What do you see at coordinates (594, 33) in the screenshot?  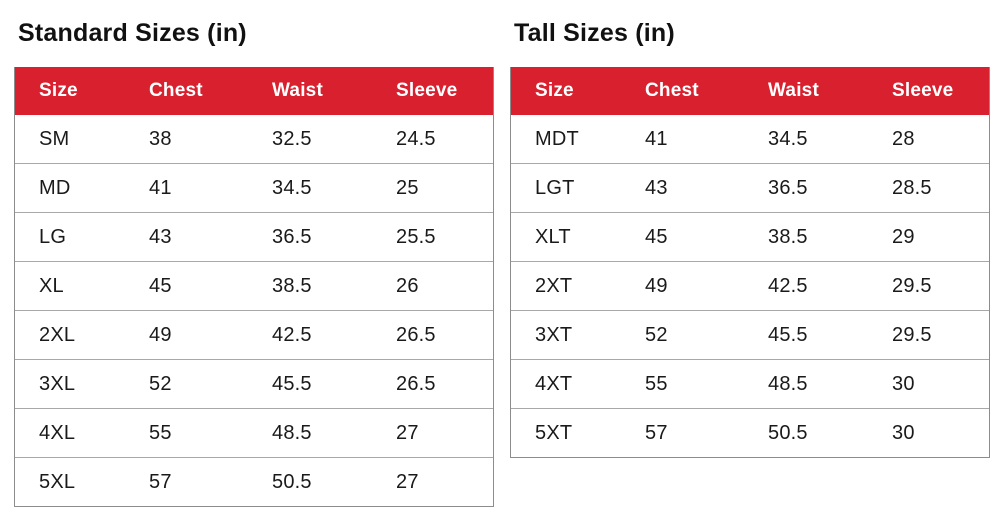 I see `tall-sizes-title: Tall Sizes (in)` at bounding box center [594, 33].